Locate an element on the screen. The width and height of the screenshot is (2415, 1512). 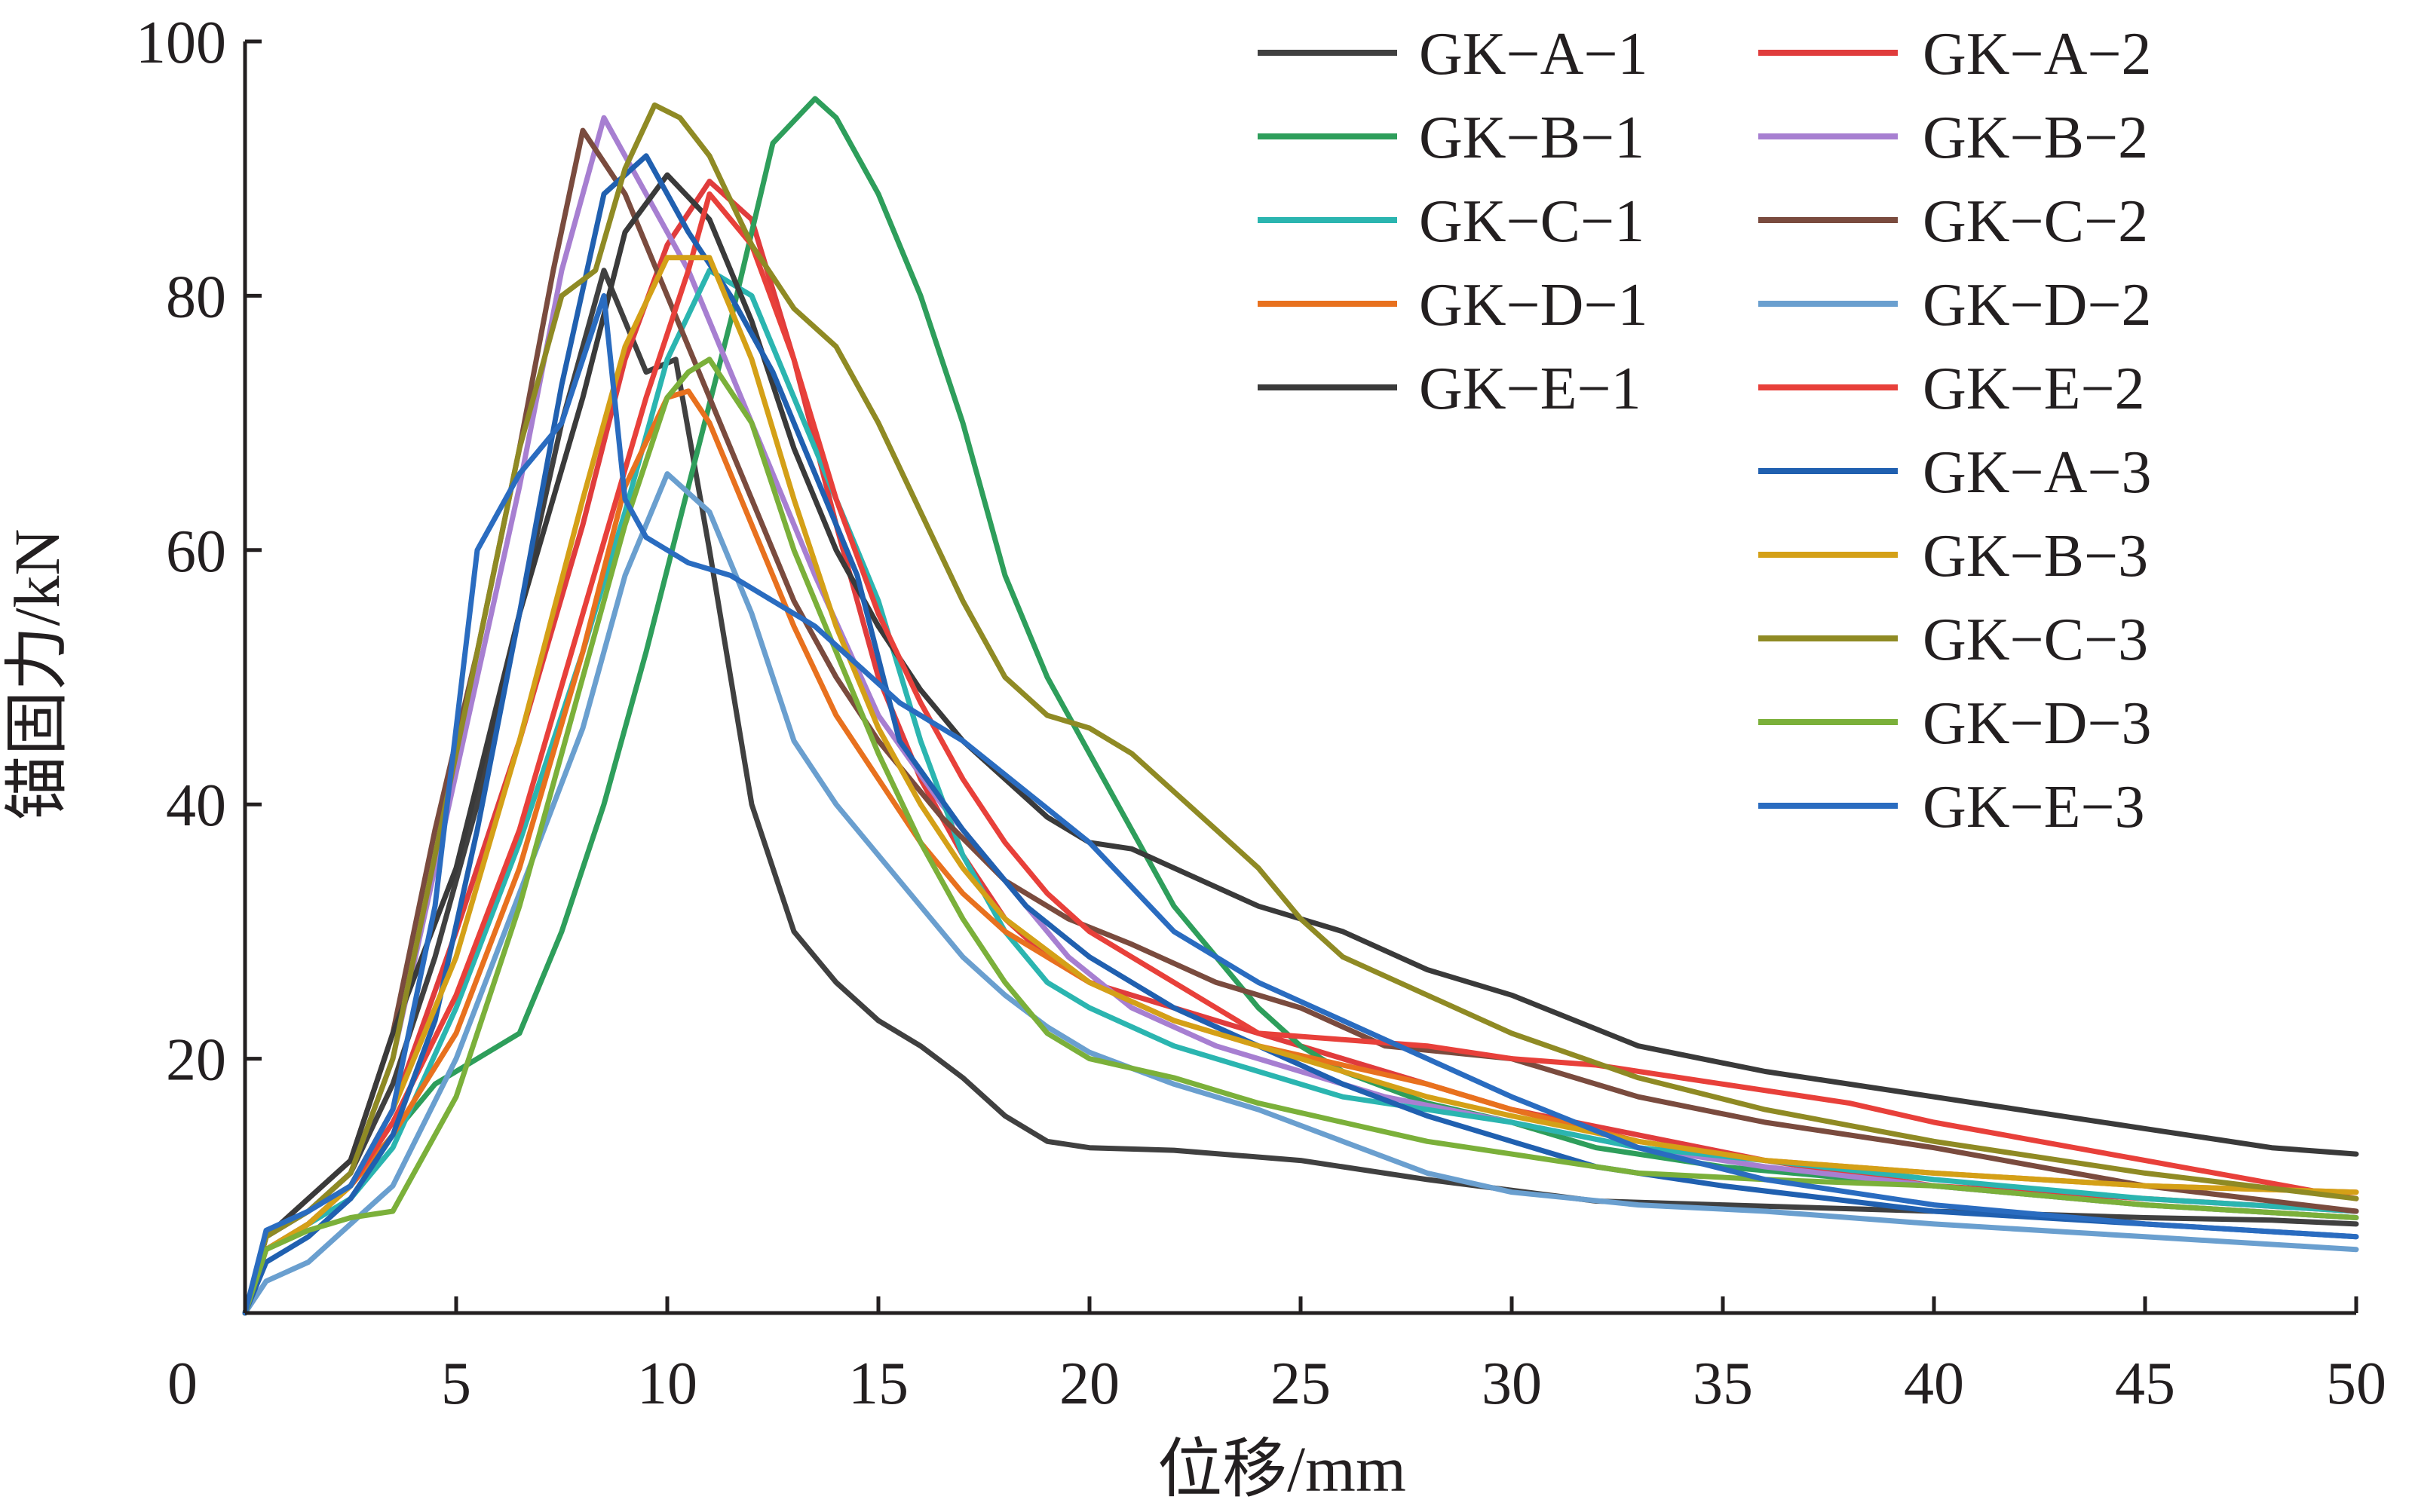
legend-item-GK−C−2: GK−C−2 is located at coordinates (1953, 221).